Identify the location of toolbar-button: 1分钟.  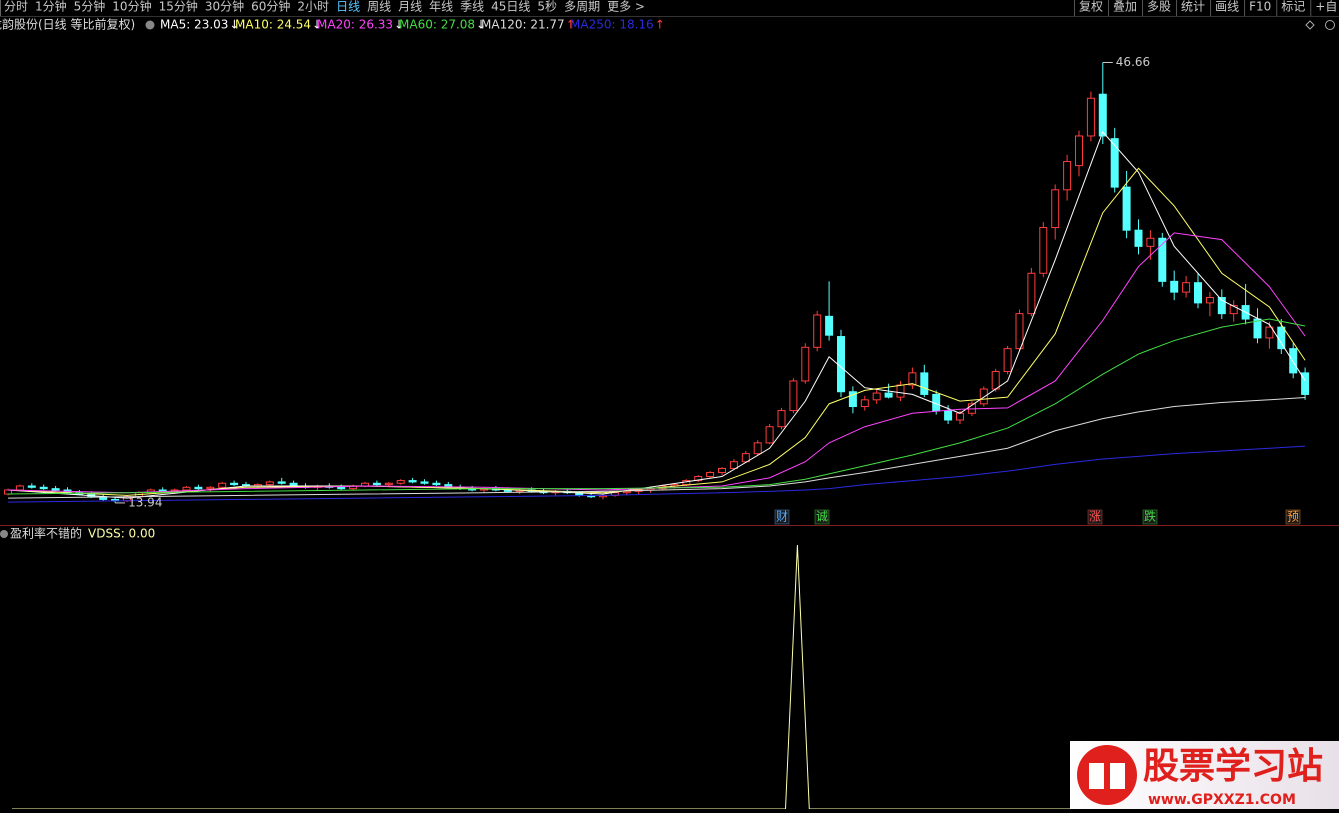
(51, 7).